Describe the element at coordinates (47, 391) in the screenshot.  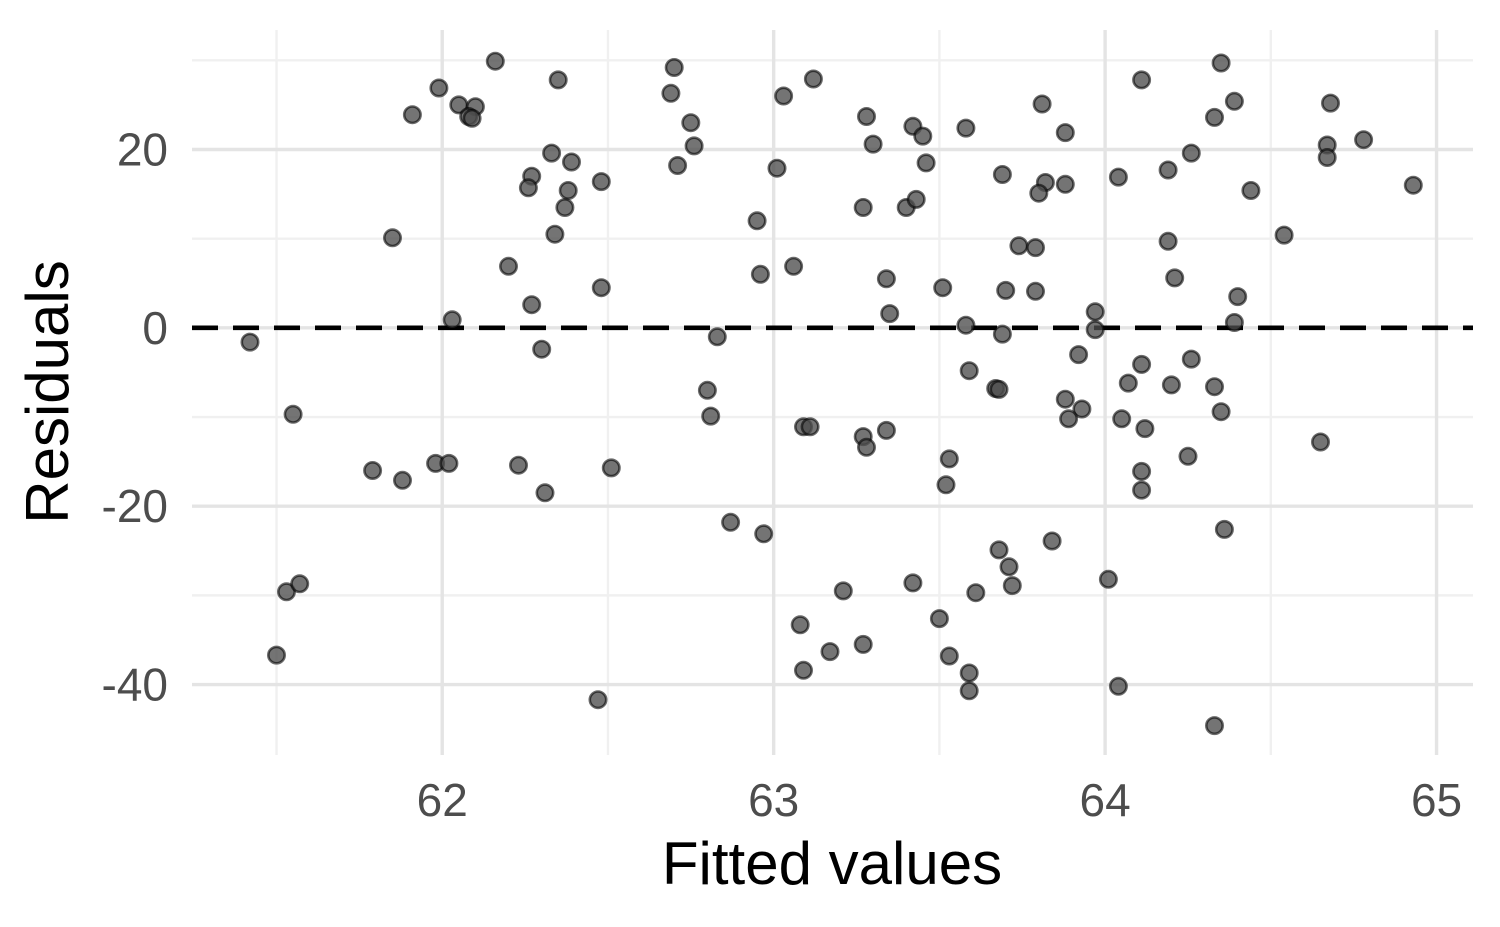
I see `y-axis-title: Residuals` at that location.